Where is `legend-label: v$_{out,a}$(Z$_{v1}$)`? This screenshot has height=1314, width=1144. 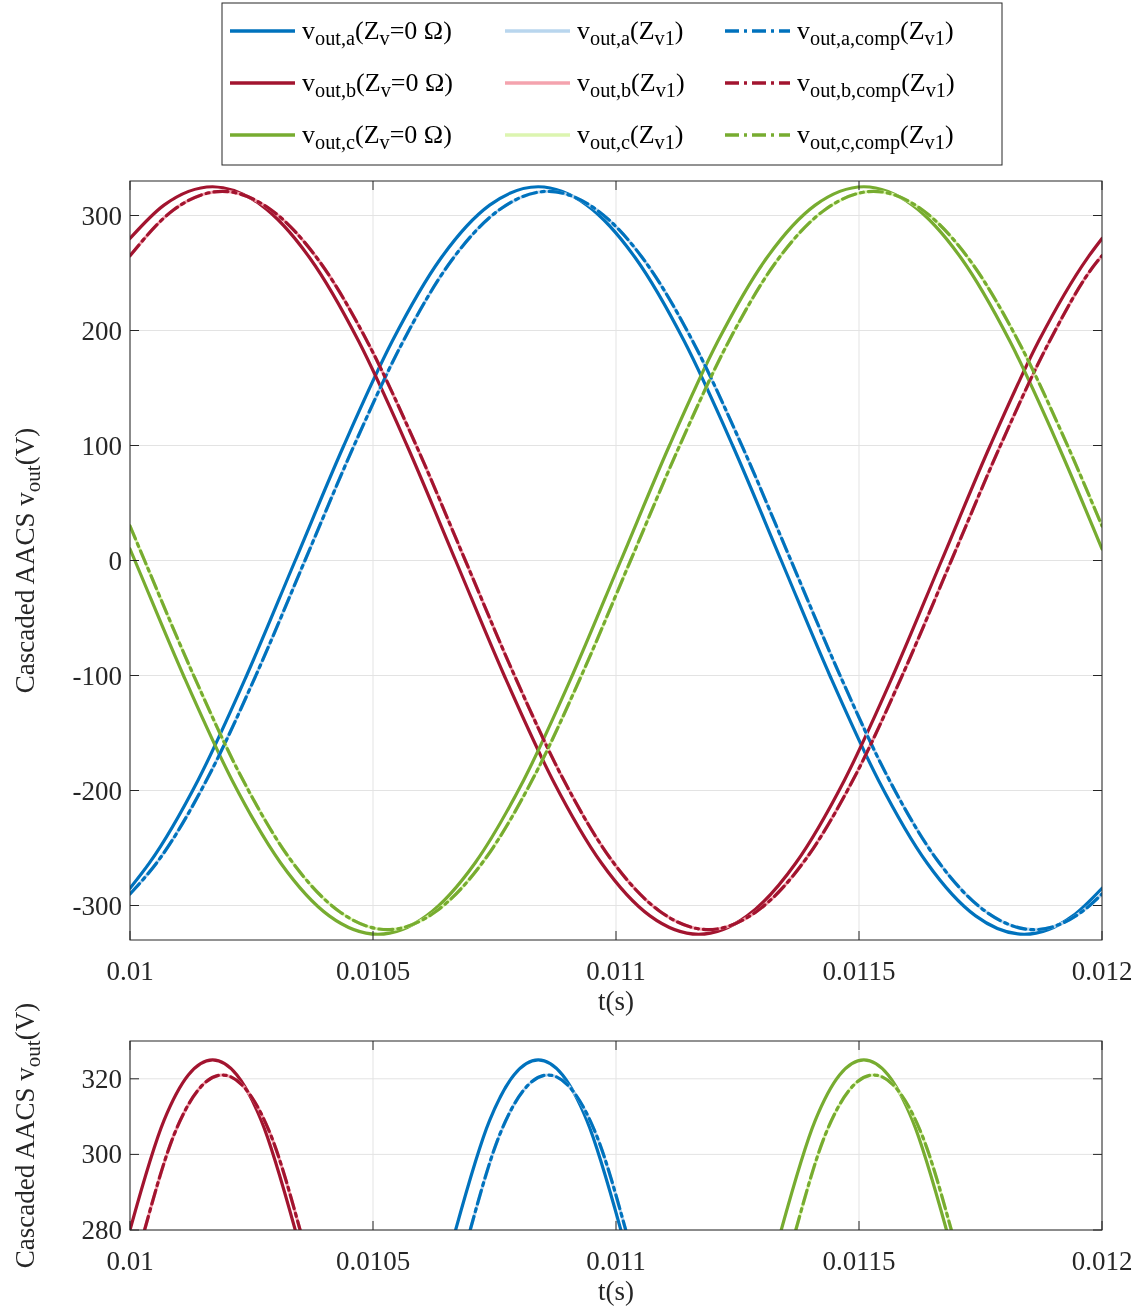 legend-label: v$_{out,a}$(Z$_{v1}$) is located at coordinates (630, 33).